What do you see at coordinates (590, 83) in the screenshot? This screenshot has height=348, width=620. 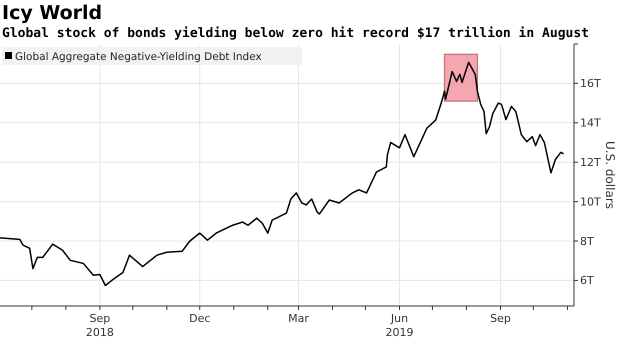 I see `y-tick-label: 16T` at bounding box center [590, 83].